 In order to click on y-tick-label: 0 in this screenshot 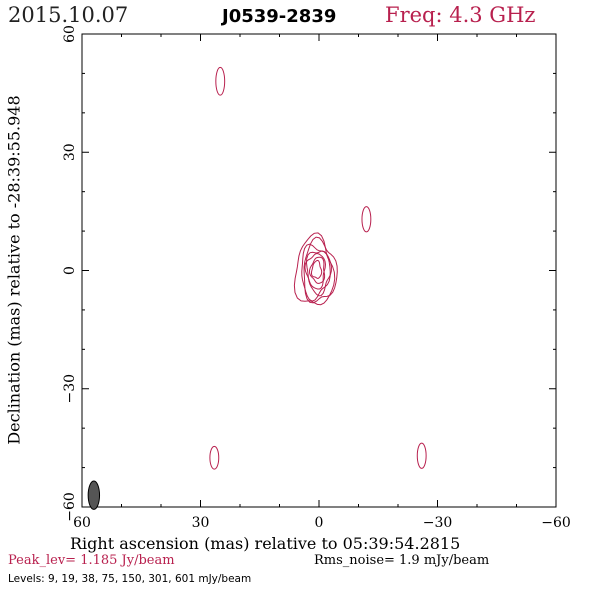, I will do `click(70, 270)`.